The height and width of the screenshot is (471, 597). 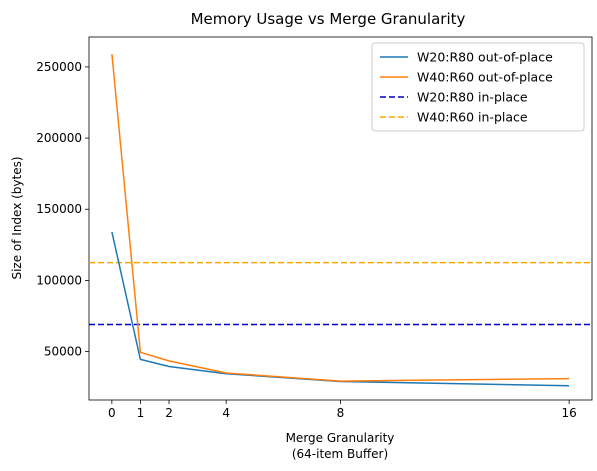 I want to click on y-tick-label: 50000, so click(x=63, y=352).